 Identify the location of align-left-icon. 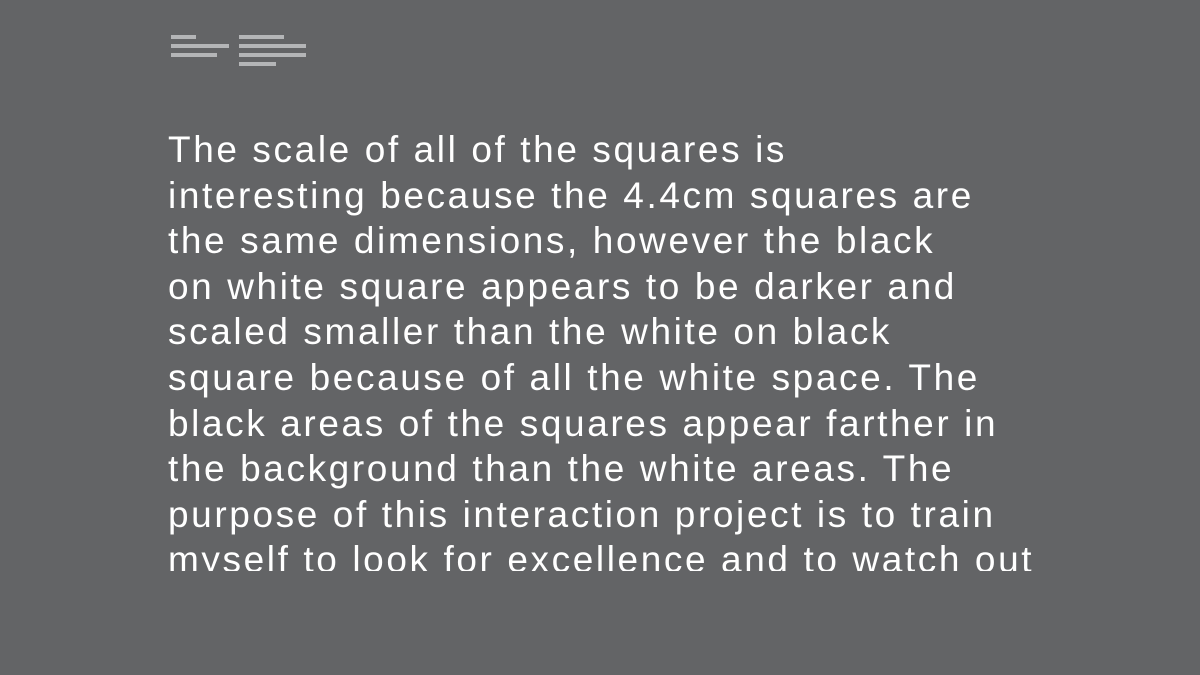
(200, 52).